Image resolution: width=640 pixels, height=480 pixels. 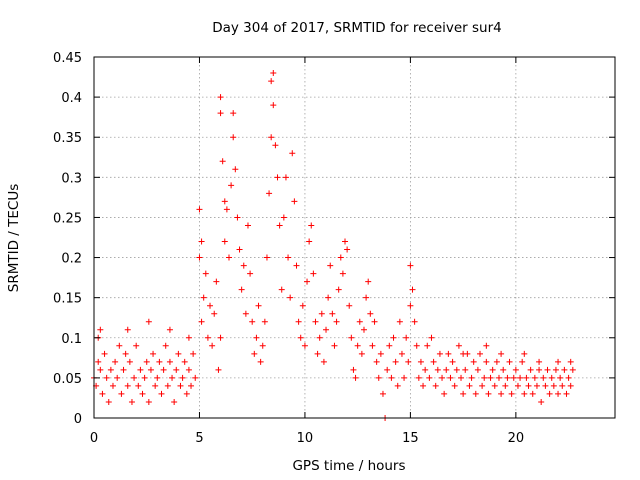 I want to click on y-tick-label: 0.1, so click(x=71, y=339).